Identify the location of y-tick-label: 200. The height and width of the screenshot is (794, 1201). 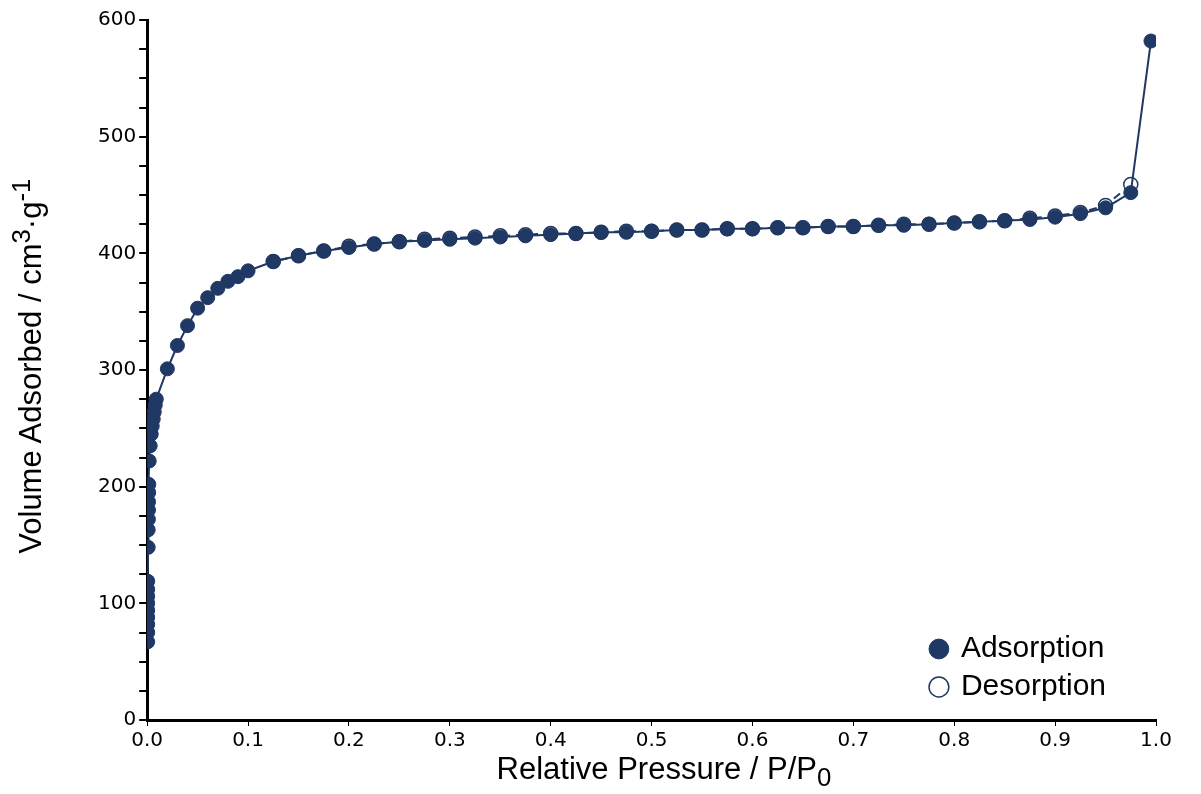
(117, 484).